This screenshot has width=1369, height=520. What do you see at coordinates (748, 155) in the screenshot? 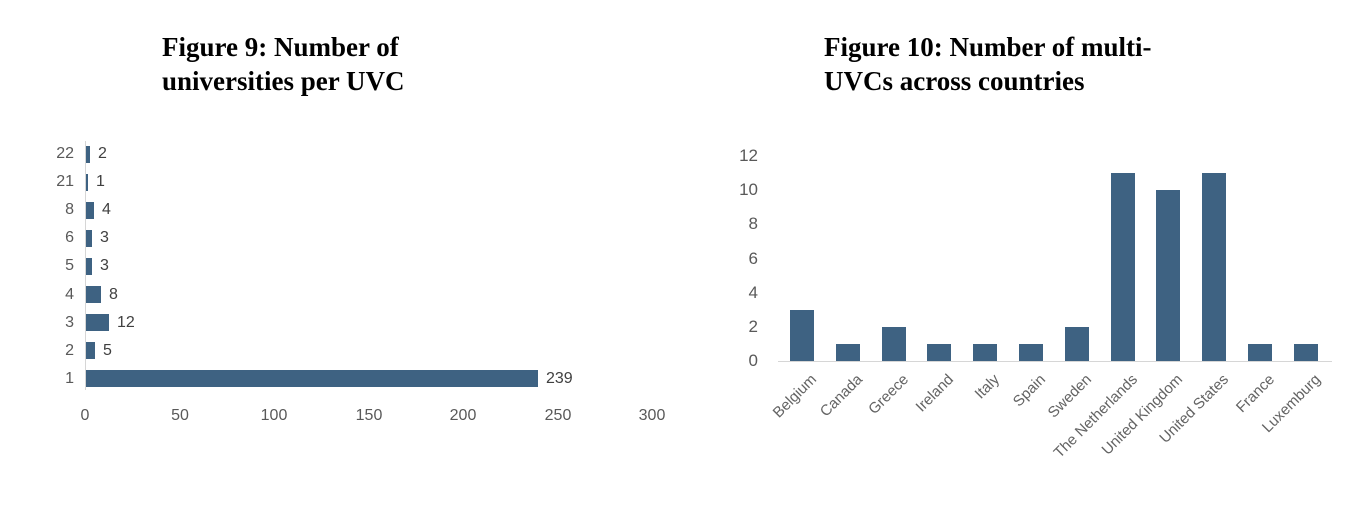
I see `y-axis-tick-label: 12` at bounding box center [748, 155].